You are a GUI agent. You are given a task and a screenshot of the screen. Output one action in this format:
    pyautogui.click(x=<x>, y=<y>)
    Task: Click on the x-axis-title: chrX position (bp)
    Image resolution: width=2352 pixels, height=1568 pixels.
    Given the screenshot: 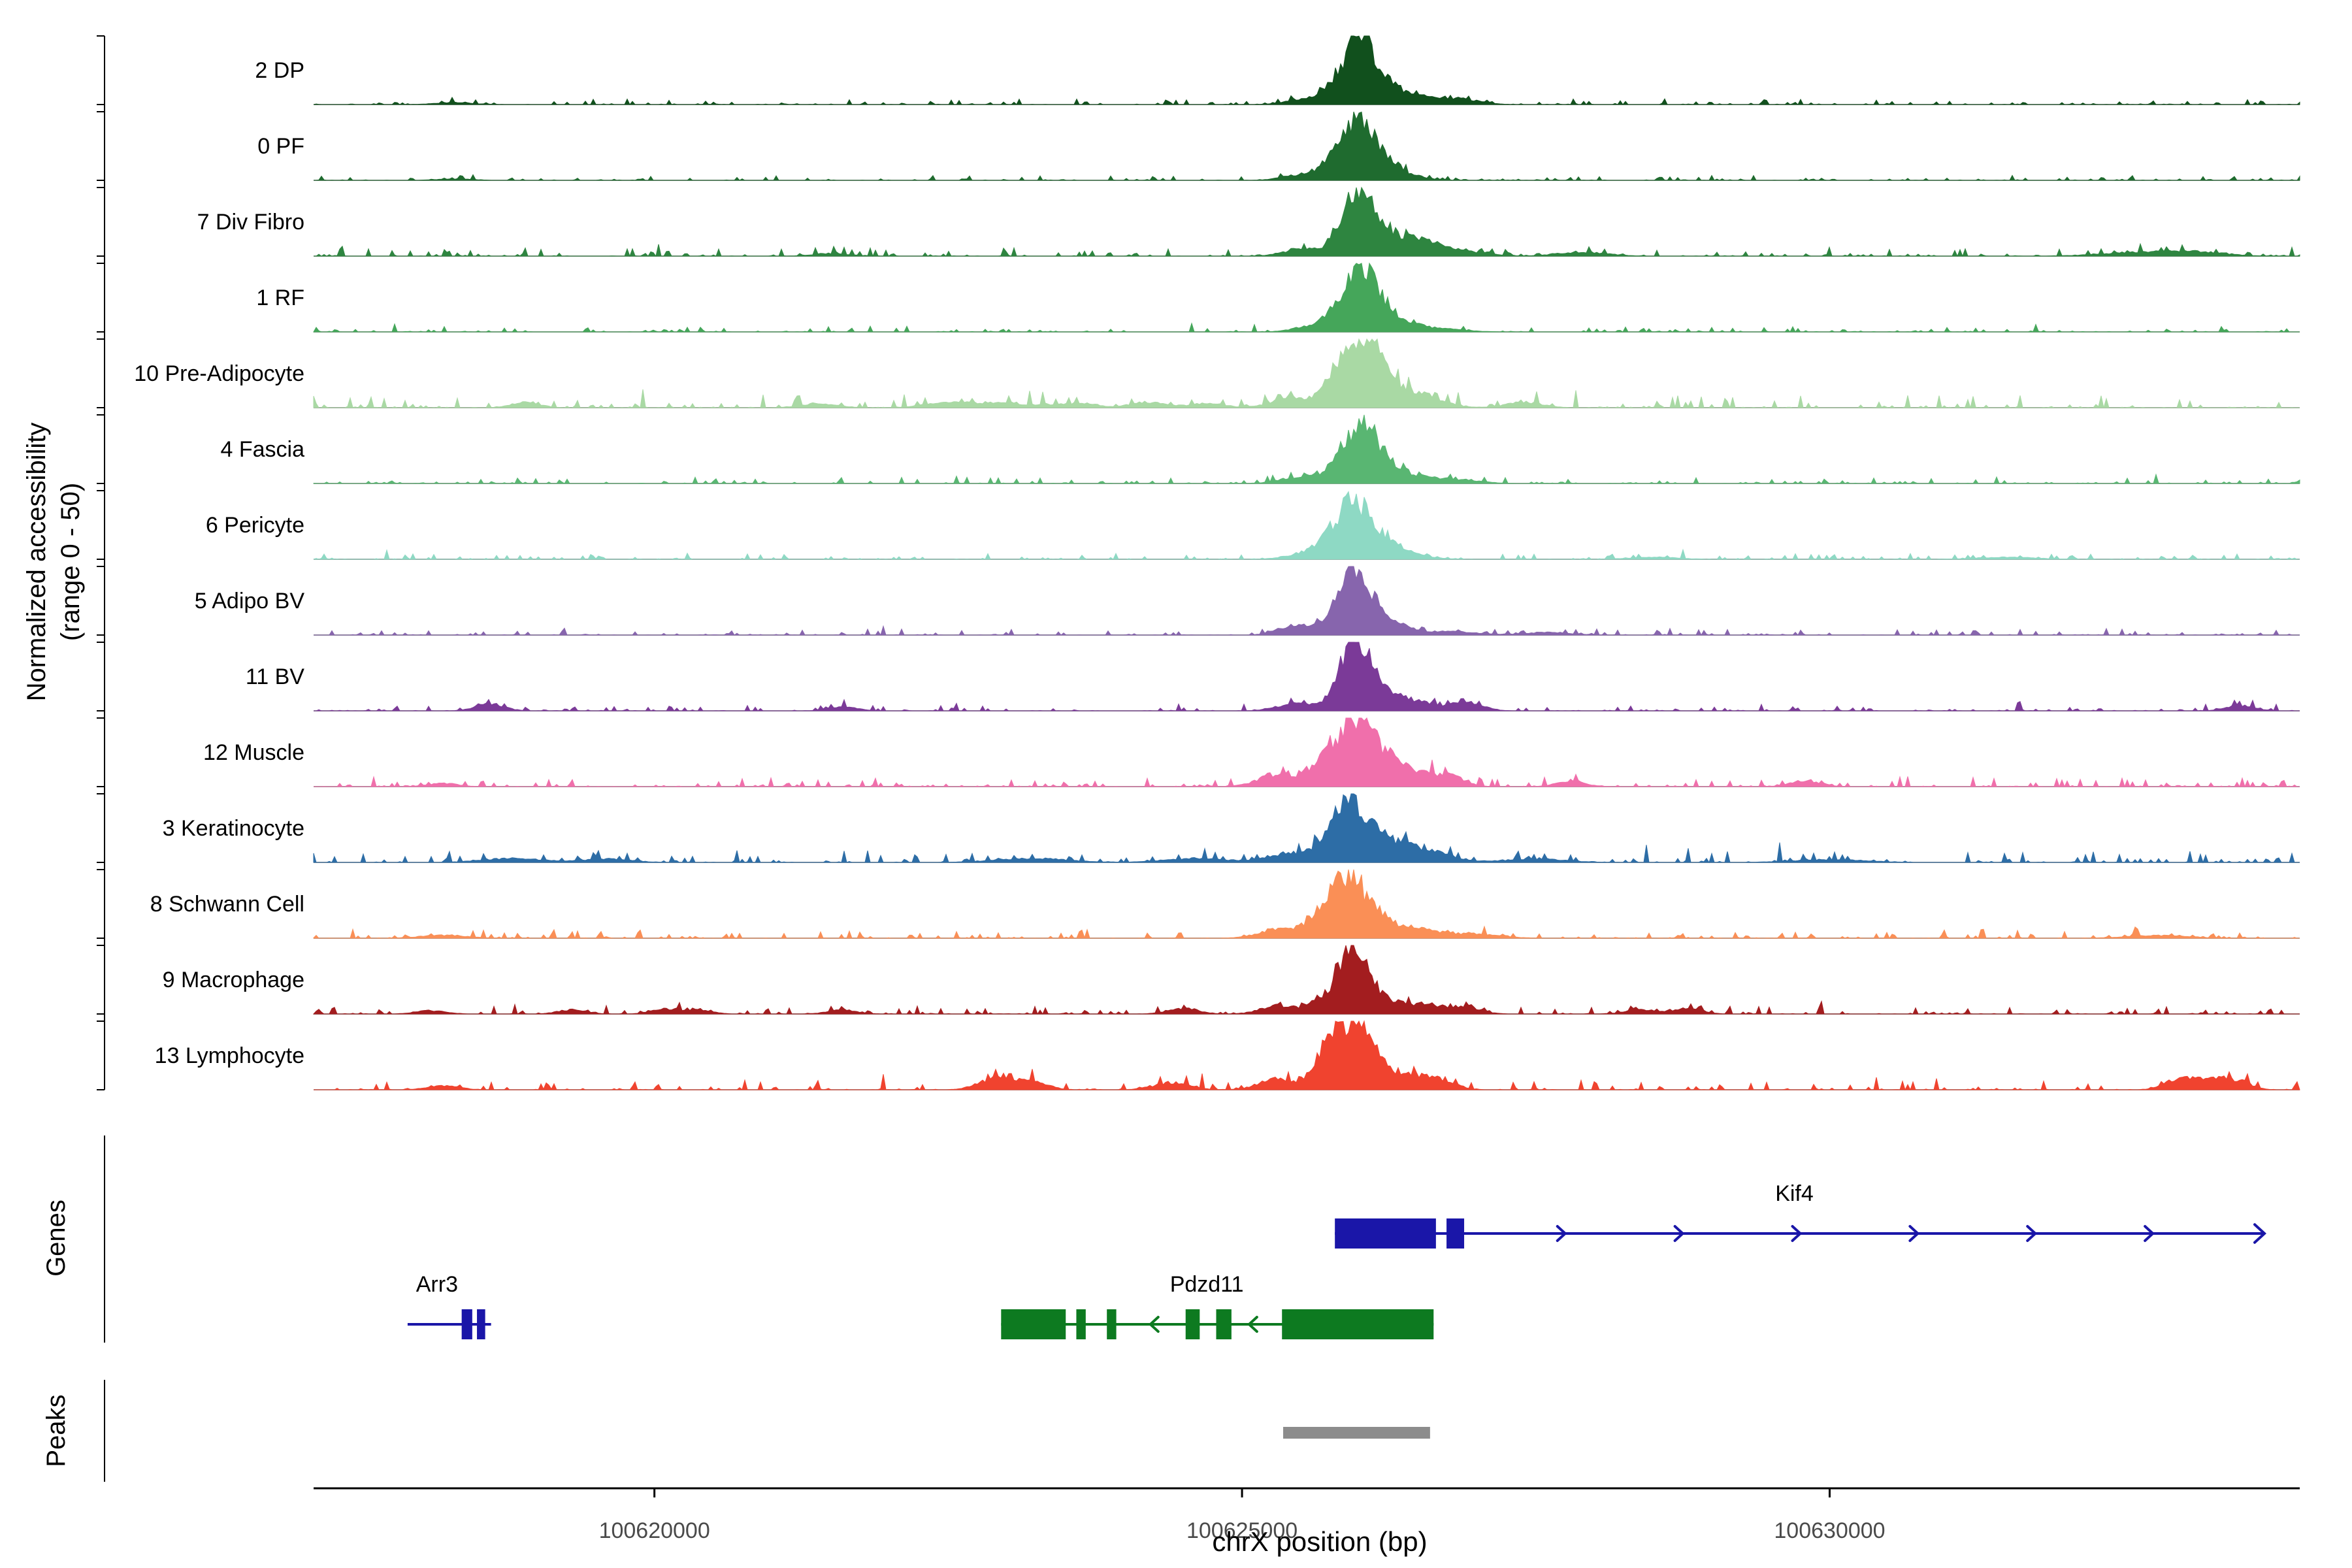 What is the action you would take?
    pyautogui.click(x=1320, y=1541)
    